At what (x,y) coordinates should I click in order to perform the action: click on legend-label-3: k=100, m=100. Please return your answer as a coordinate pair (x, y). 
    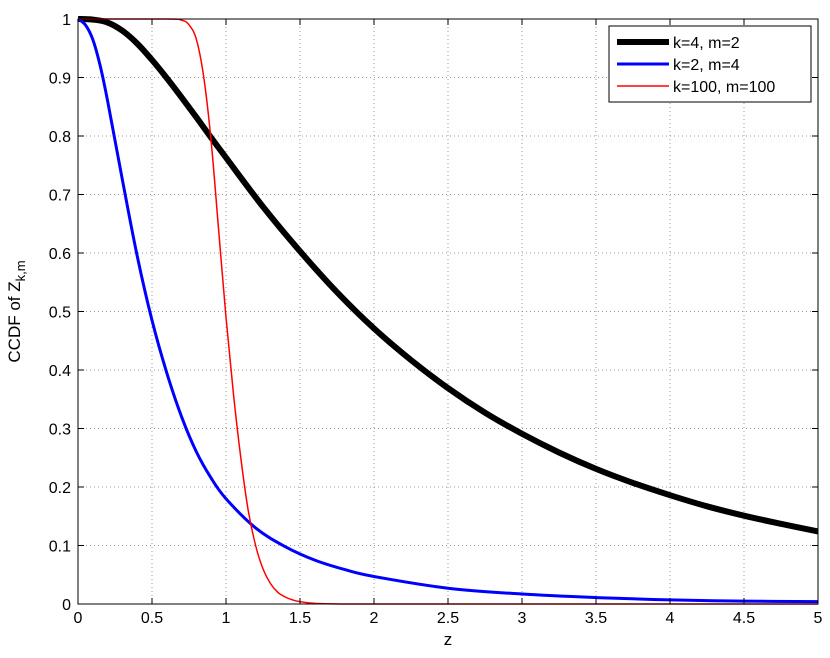
    Looking at the image, I should click on (724, 87).